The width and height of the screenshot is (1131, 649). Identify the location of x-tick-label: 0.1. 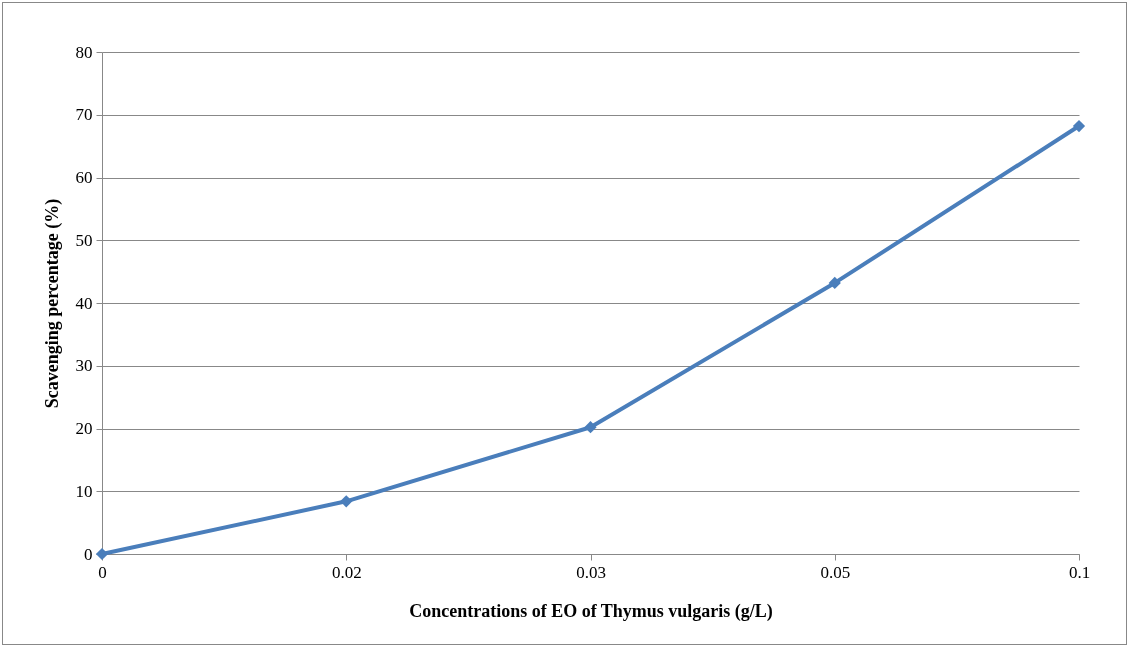
(1079, 572).